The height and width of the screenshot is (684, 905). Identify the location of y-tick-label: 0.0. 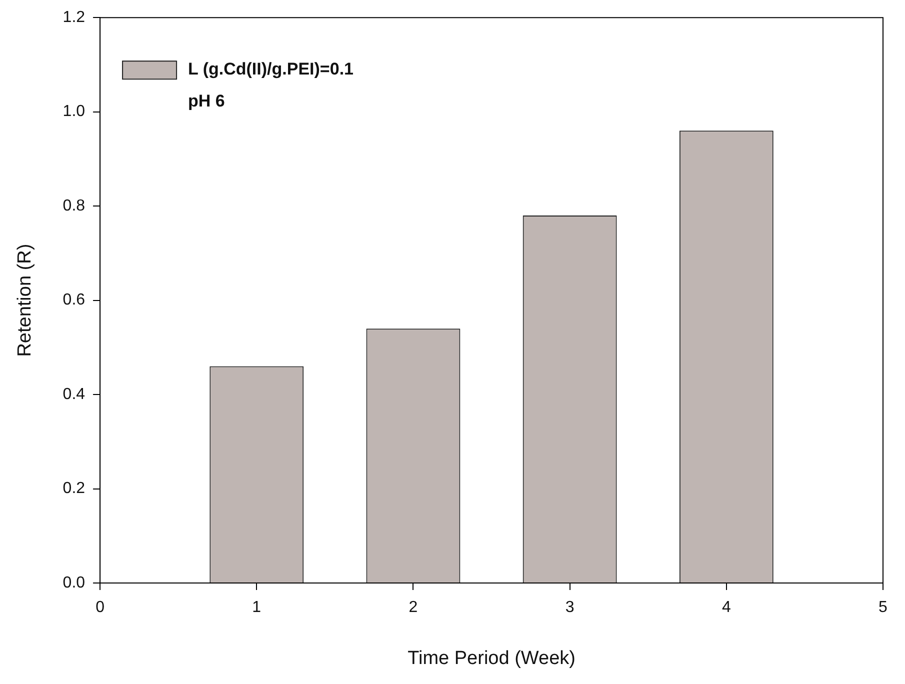
(74, 583).